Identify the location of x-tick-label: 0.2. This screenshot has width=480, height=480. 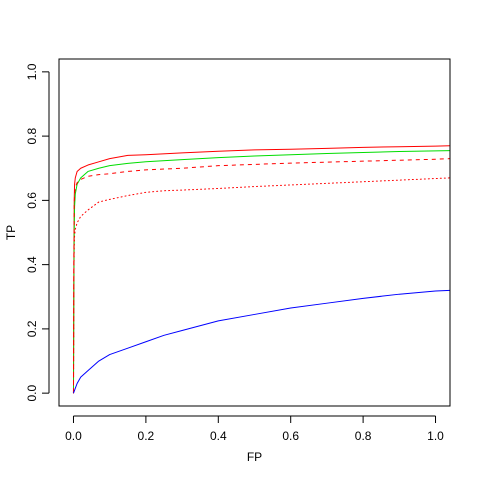
(146, 436).